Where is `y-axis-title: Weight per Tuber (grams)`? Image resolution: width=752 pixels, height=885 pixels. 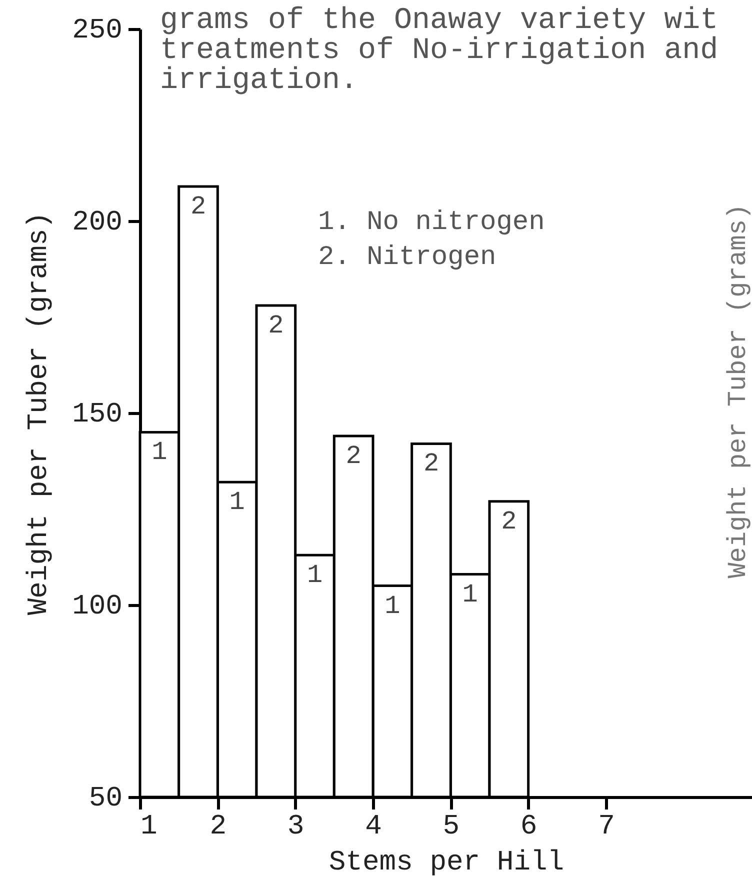 y-axis-title: Weight per Tuber (grams) is located at coordinates (40, 414).